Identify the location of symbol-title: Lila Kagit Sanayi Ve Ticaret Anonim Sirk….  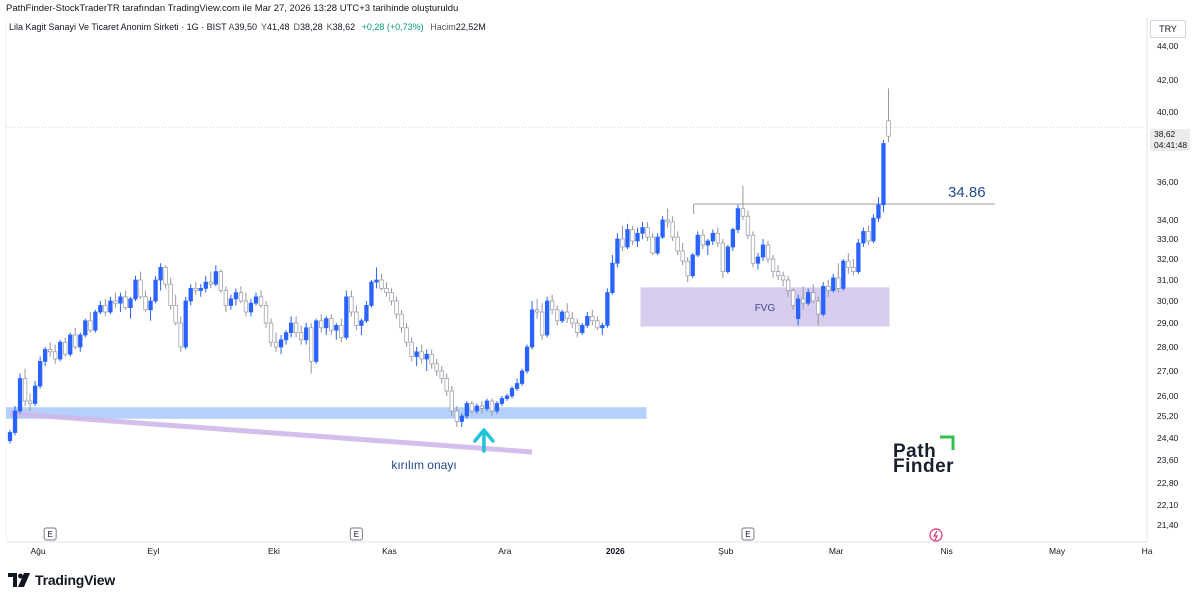
(118, 27).